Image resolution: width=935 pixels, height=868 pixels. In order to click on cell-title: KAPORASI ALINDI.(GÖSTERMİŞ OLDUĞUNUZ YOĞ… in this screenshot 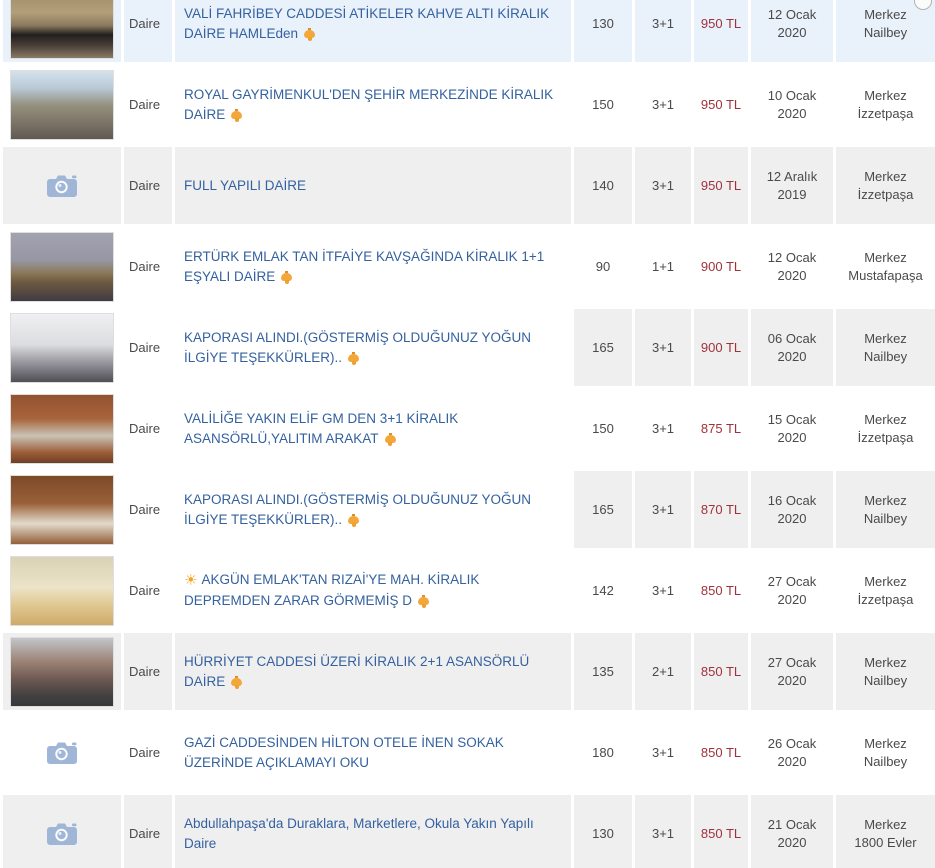, I will do `click(373, 347)`.